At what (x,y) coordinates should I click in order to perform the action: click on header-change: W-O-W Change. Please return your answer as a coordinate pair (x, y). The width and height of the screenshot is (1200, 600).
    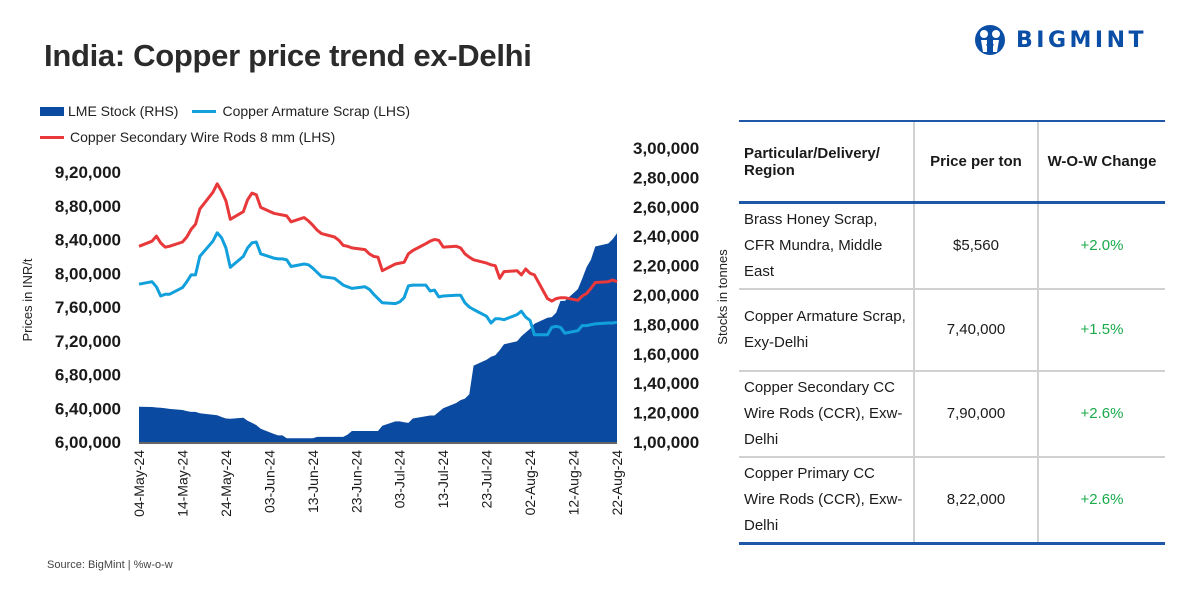
    Looking at the image, I should click on (1101, 162).